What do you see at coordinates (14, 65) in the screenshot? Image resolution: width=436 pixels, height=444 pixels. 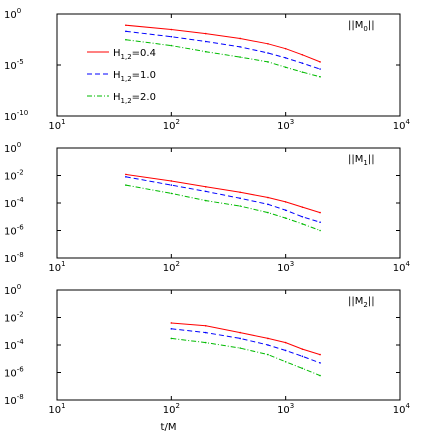 I see `y-tick-label: 10⁻⁵` at bounding box center [14, 65].